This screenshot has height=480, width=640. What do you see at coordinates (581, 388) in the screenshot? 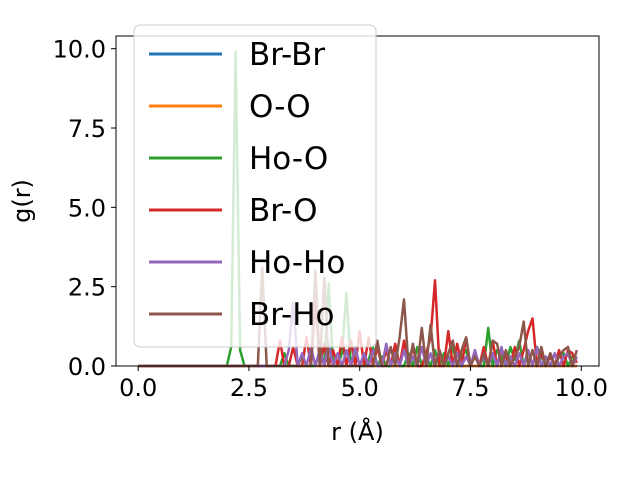
I see `x-tick-label: 10.0` at bounding box center [581, 388].